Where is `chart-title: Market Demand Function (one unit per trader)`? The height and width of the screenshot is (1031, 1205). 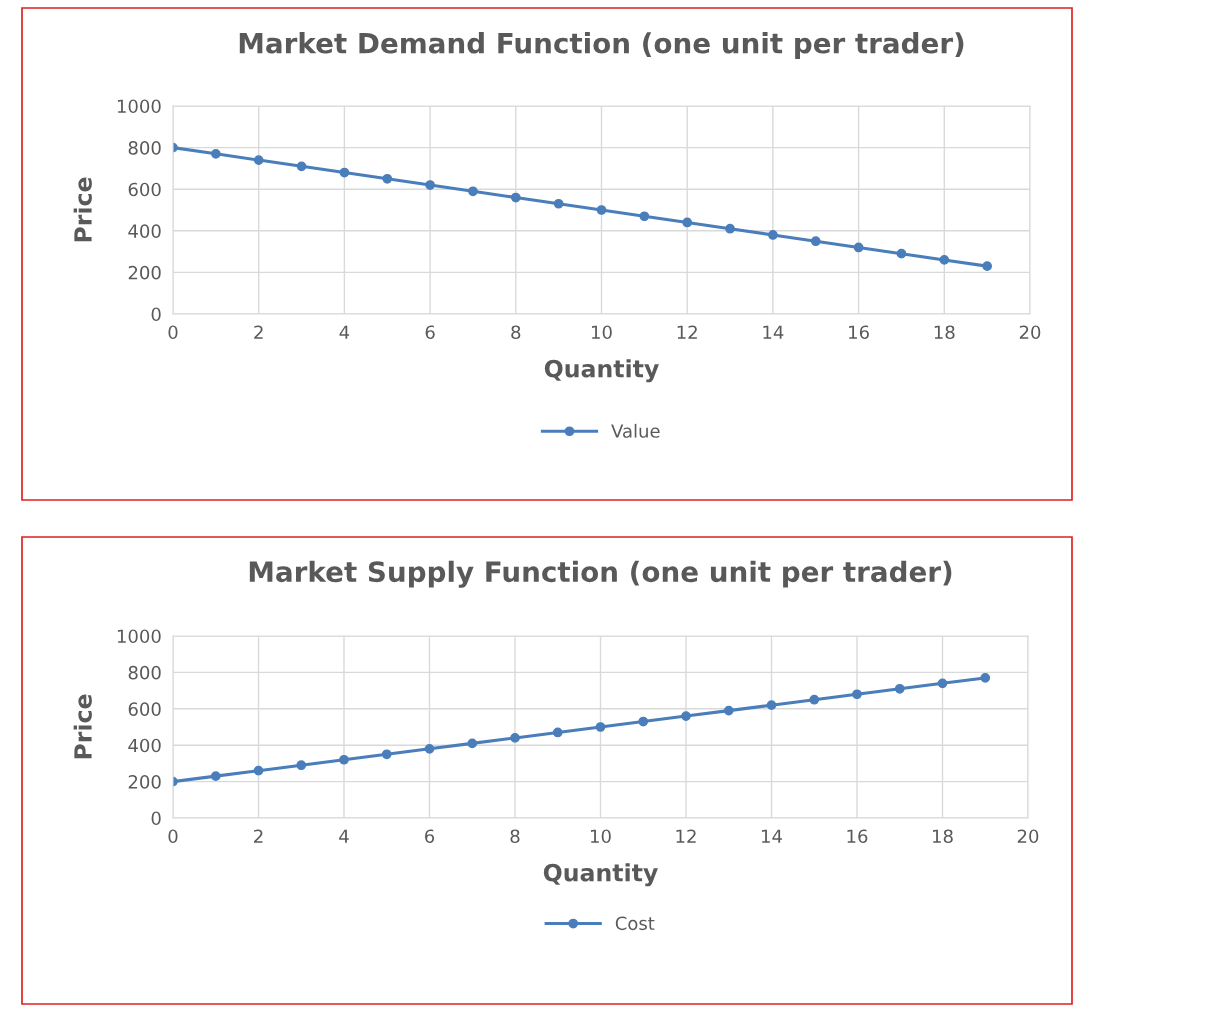 chart-title: Market Demand Function (one unit per trader) is located at coordinates (601, 45).